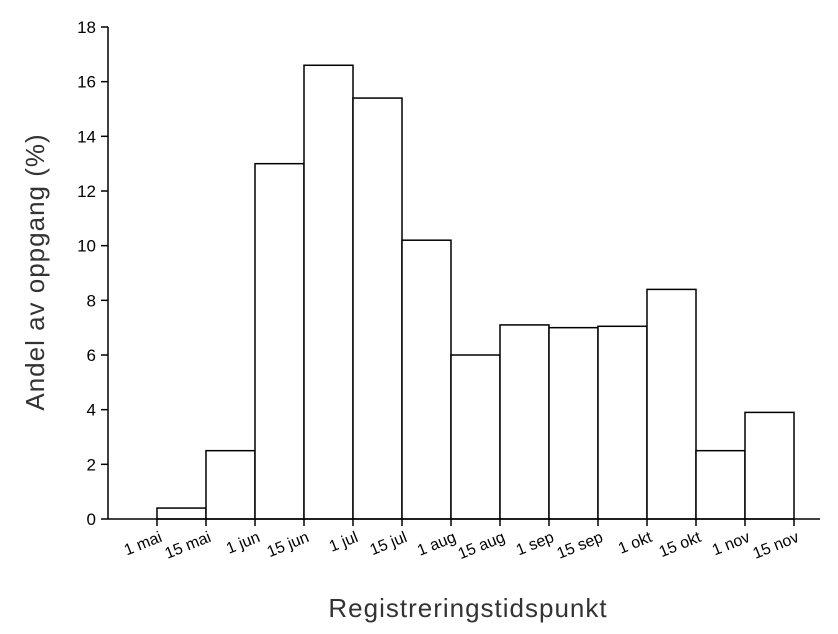 This screenshot has width=838, height=634. What do you see at coordinates (35, 271) in the screenshot?
I see `y-axis-title: Andel av oppgang (%)` at bounding box center [35, 271].